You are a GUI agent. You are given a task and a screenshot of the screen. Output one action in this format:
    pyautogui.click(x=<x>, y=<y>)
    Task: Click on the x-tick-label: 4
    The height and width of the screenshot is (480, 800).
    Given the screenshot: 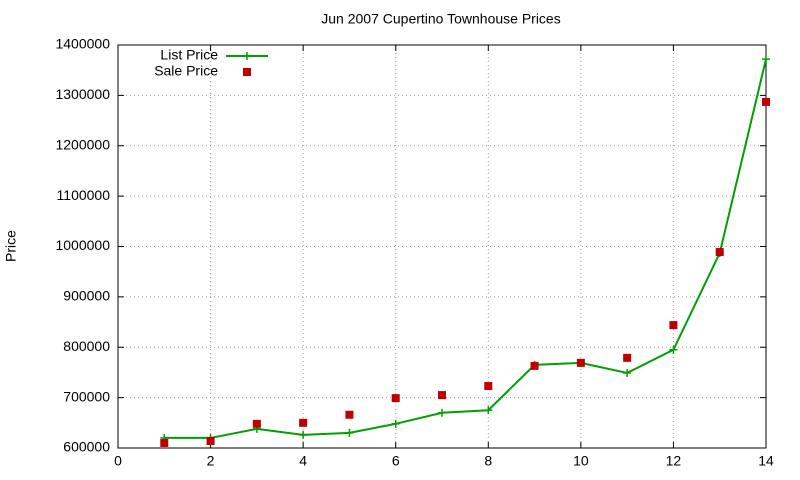 What is the action you would take?
    pyautogui.click(x=303, y=461)
    